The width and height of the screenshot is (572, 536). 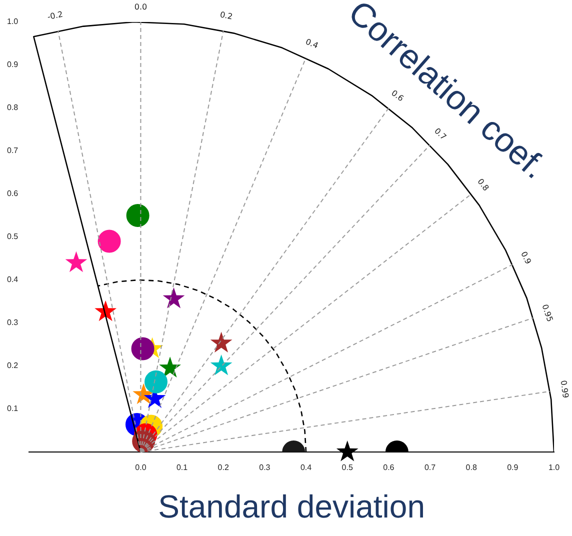 I want to click on x-tick-label: 0.7, so click(x=430, y=467).